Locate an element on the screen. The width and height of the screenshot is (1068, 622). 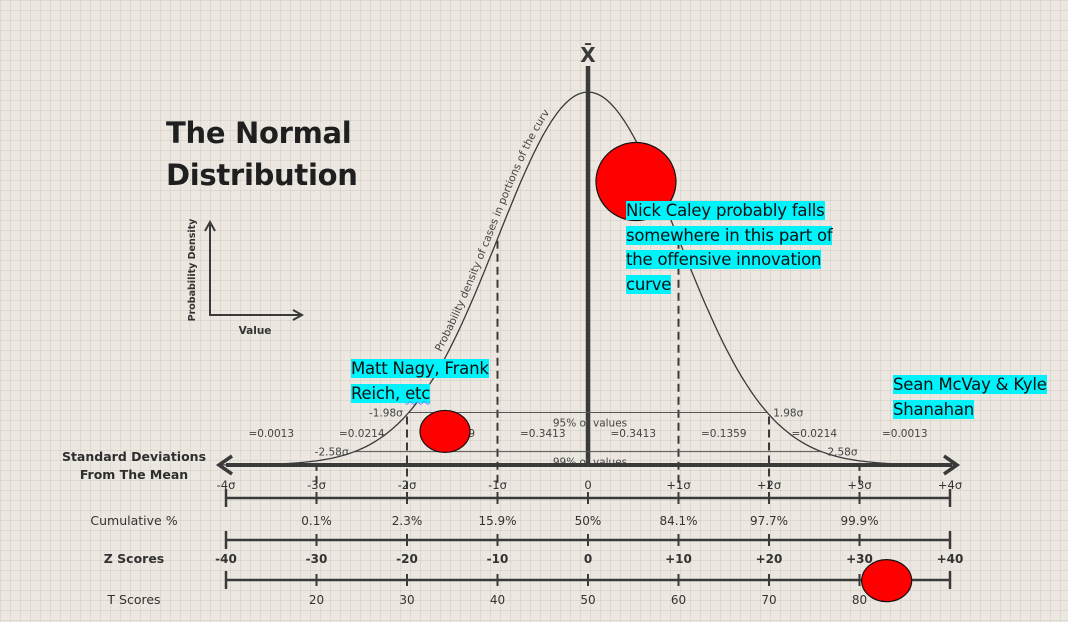
sd-tick-label: -2σ is located at coordinates (407, 485).